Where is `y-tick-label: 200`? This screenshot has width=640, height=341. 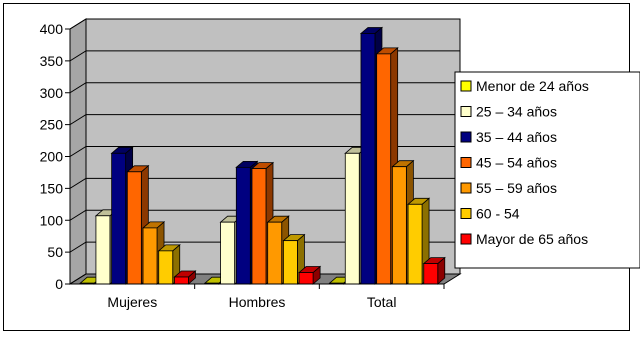 y-tick-label: 200 is located at coordinates (52, 157).